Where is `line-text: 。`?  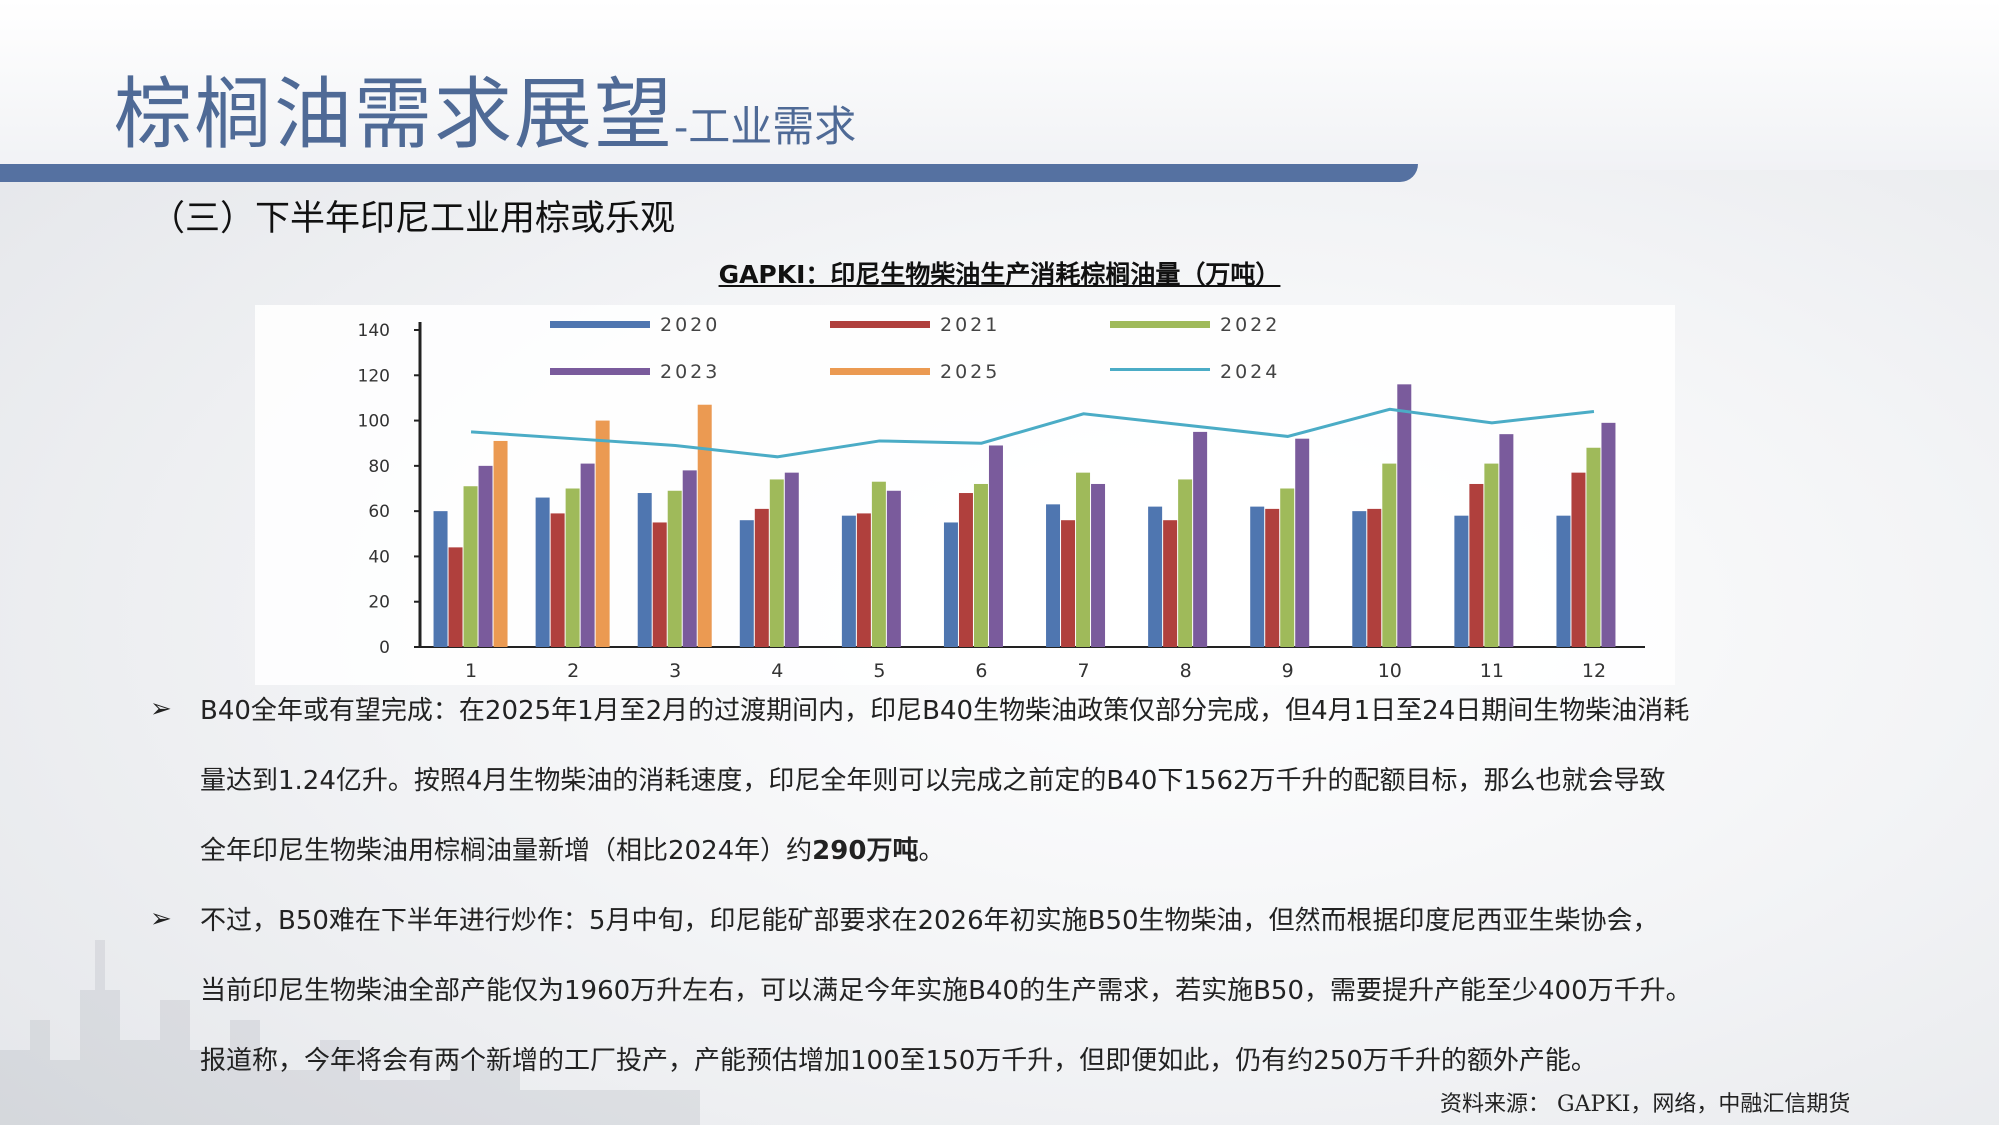
line-text: 。 is located at coordinates (931, 851).